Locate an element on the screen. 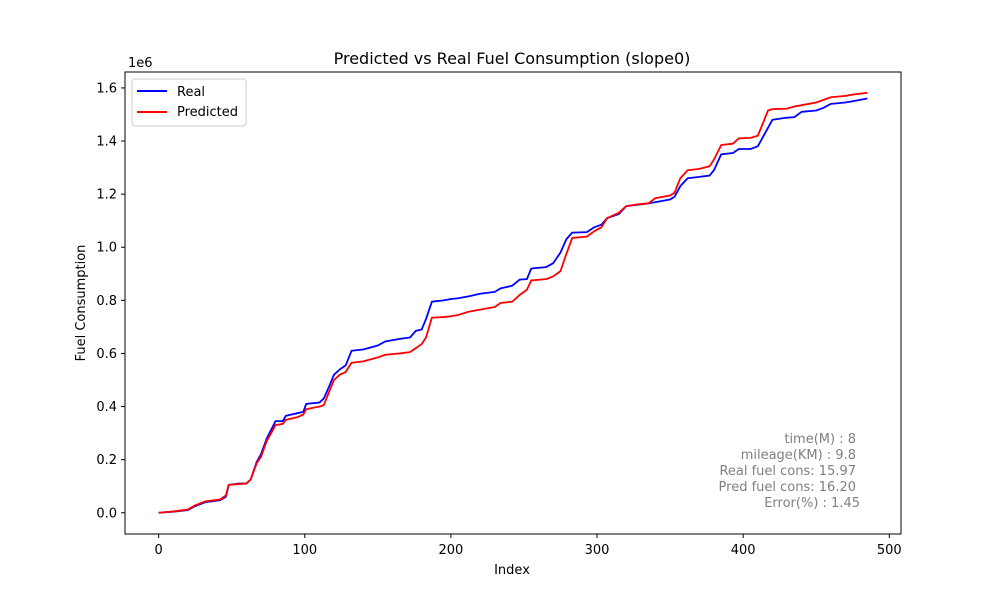 The image size is (1000, 600). annotation-mileage: mileage(KM) : 9.8 is located at coordinates (798, 455).